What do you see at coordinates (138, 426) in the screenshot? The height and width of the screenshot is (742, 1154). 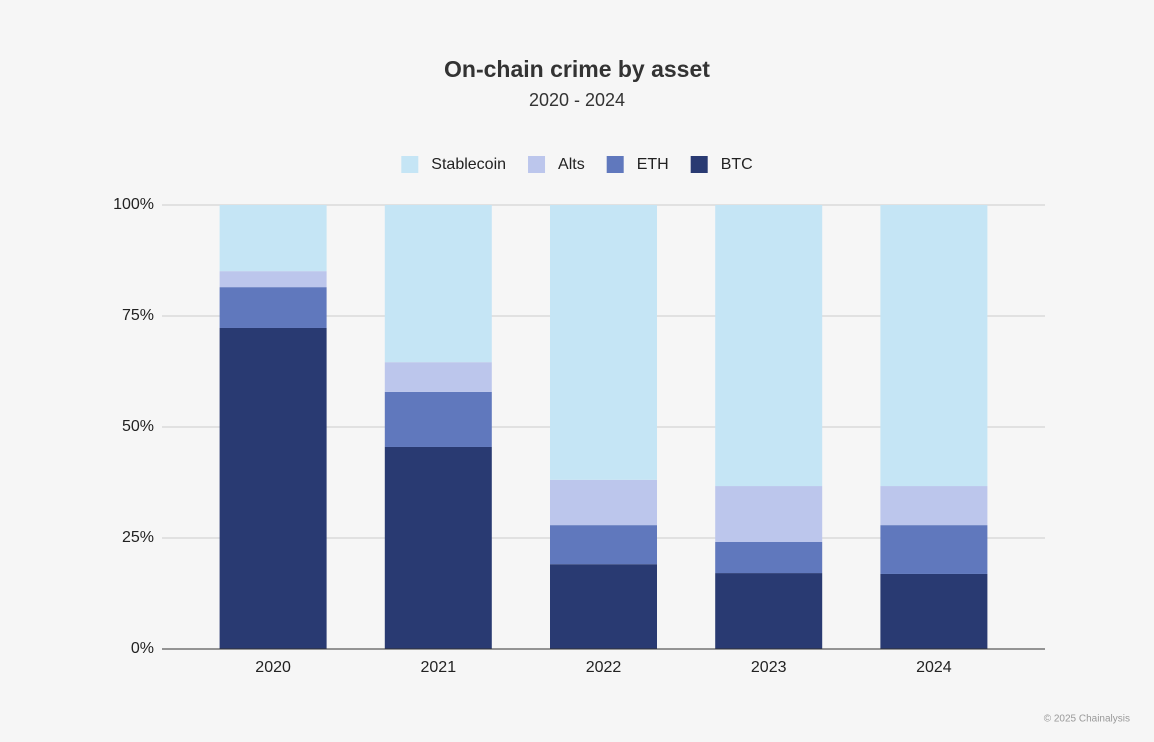 I see `y-tick-label: 50%` at bounding box center [138, 426].